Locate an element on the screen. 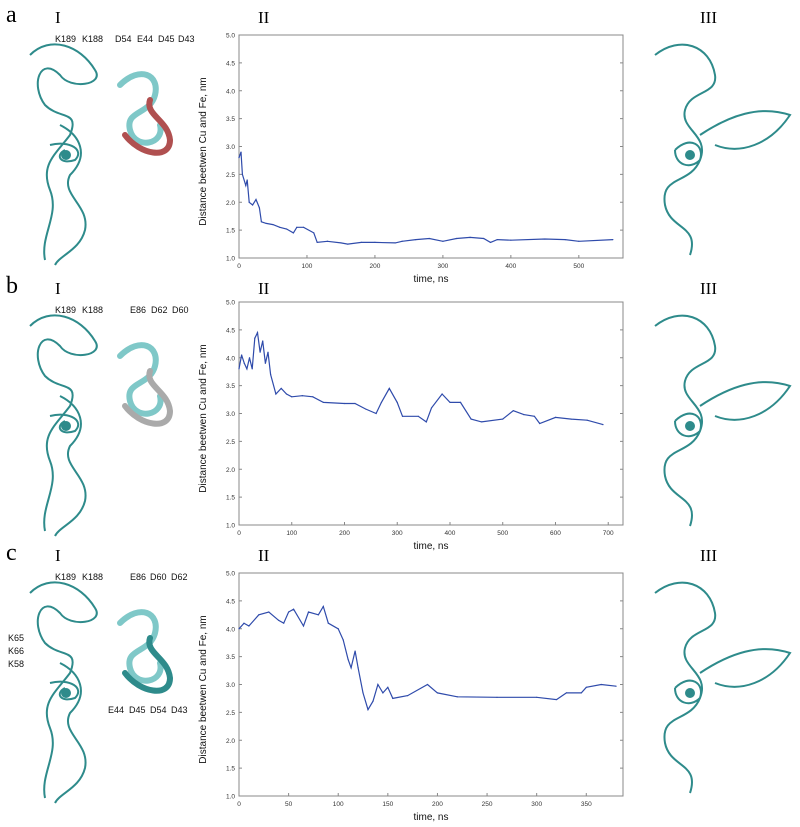 The image size is (800, 827). complex-ribbon is located at coordinates (723, 420).